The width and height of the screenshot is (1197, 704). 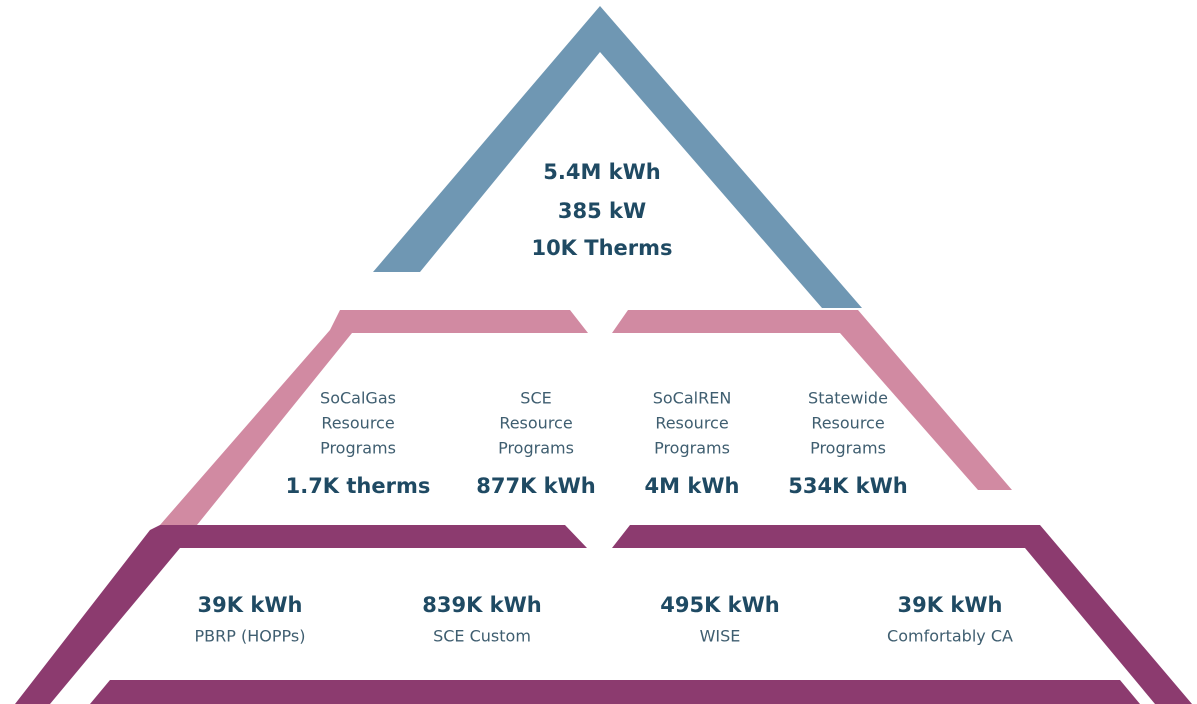 What do you see at coordinates (358, 486) in the screenshot?
I see `program-value: 1.7K therms` at bounding box center [358, 486].